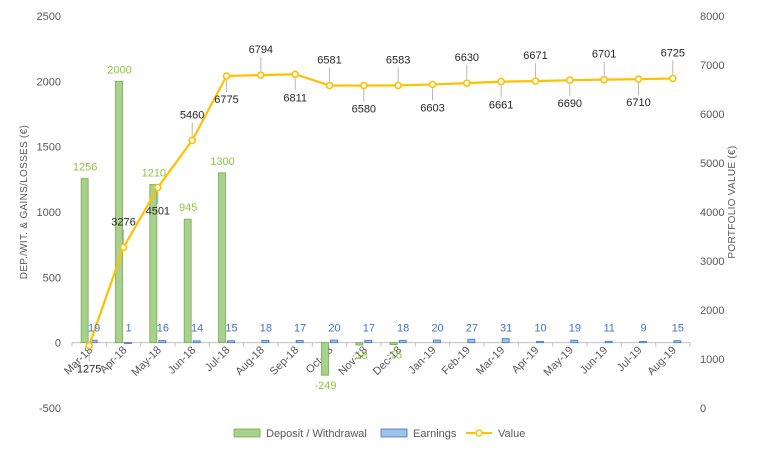  Describe the element at coordinates (535, 56) in the screenshot. I see `value-label: 6671` at that location.